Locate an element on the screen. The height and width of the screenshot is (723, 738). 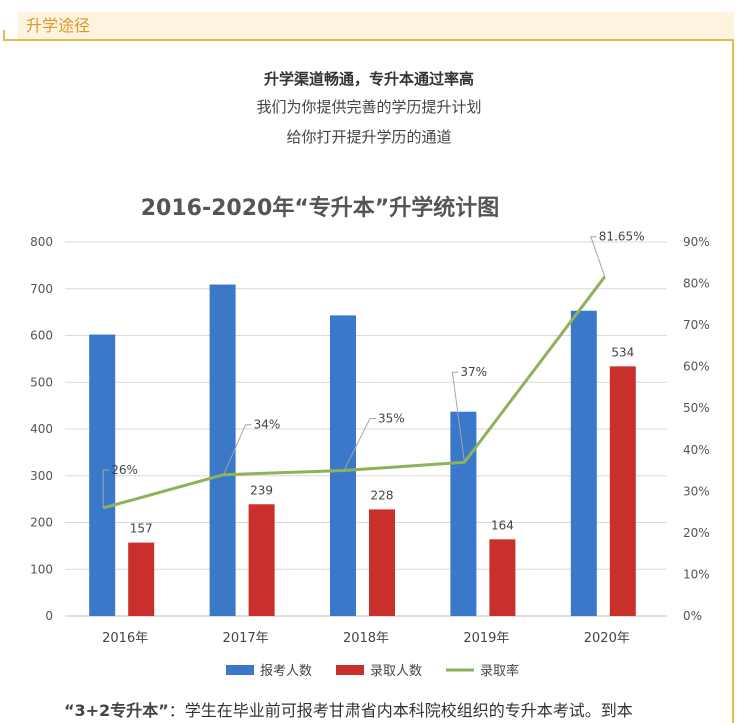
y-left-tick-label: 400 is located at coordinates (41, 429).